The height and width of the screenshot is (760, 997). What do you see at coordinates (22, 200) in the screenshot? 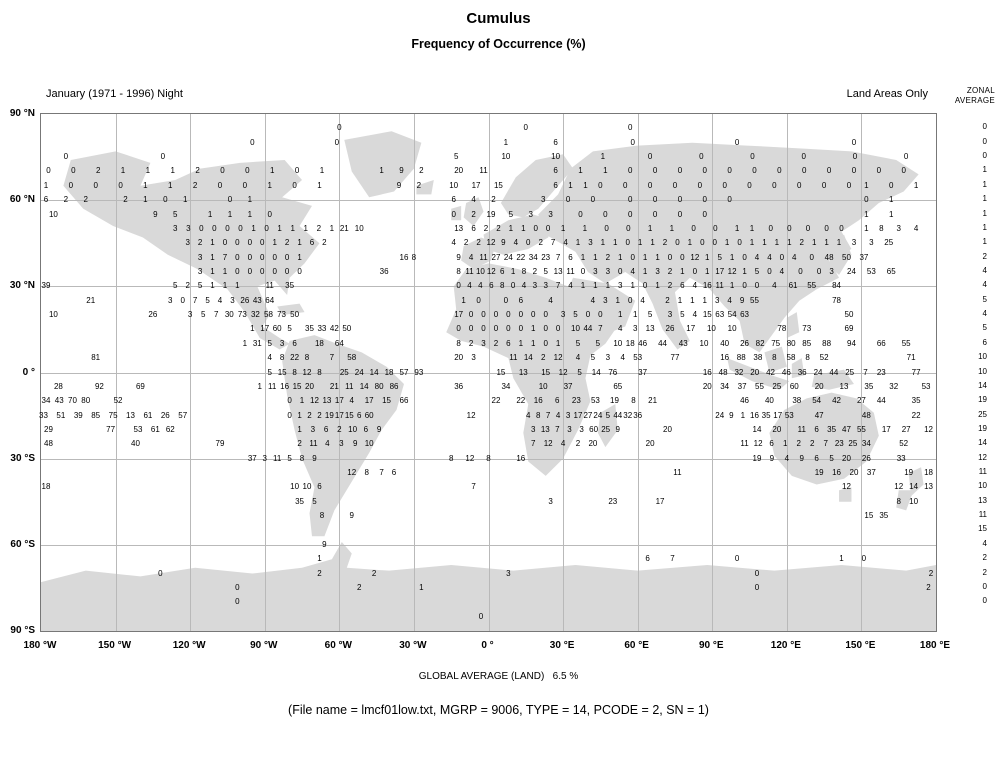
I see `y-tick-label: 60 °N` at bounding box center [22, 200].